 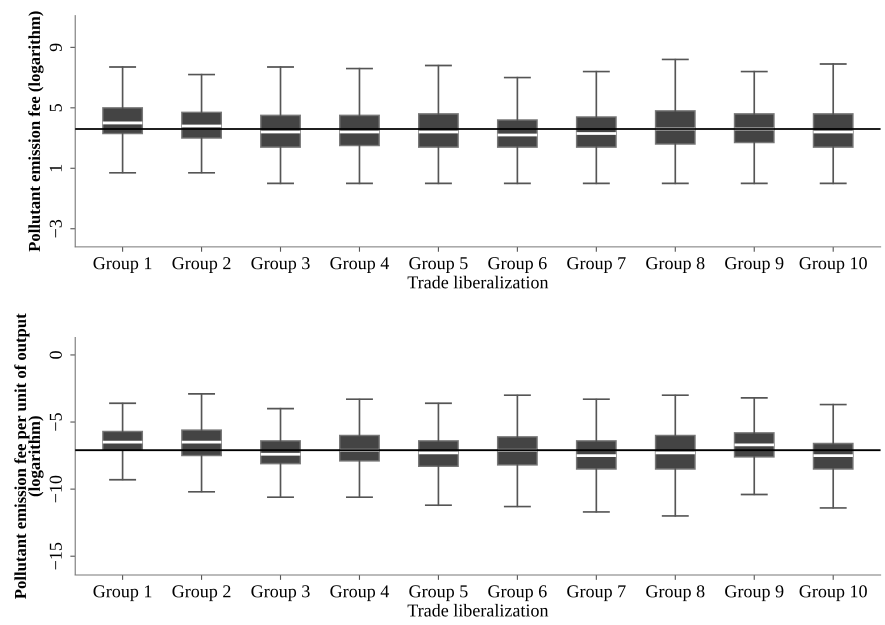 I want to click on y-tick-label: 0, so click(x=56, y=355).